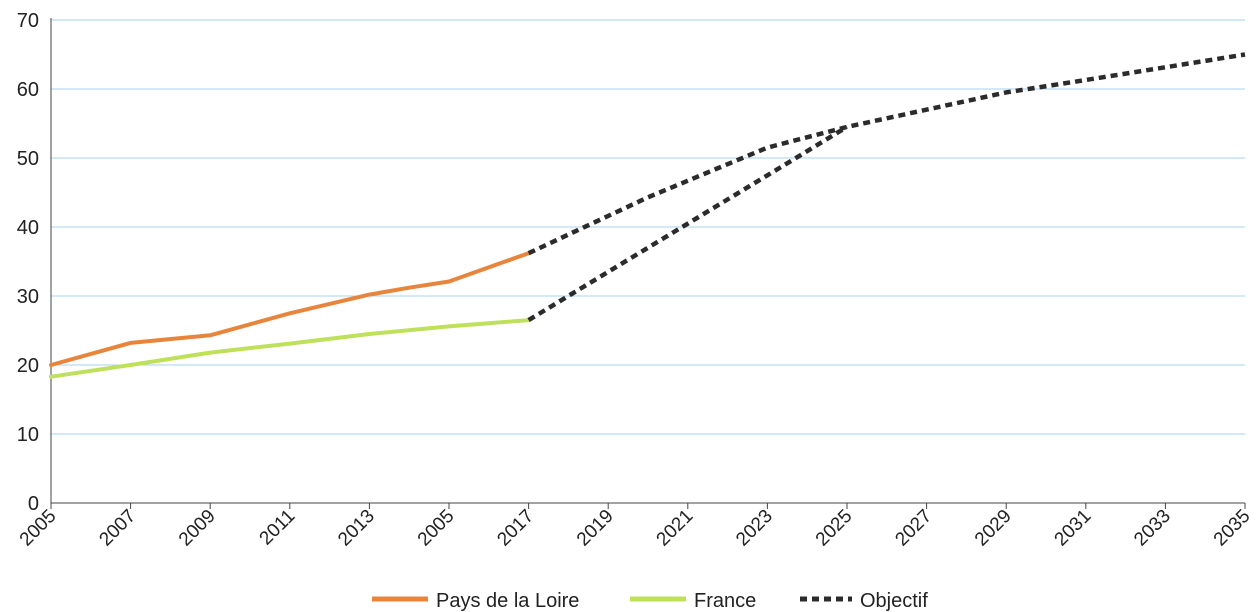  Describe the element at coordinates (595, 528) in the screenshot. I see `x-tick-label: 2019` at that location.